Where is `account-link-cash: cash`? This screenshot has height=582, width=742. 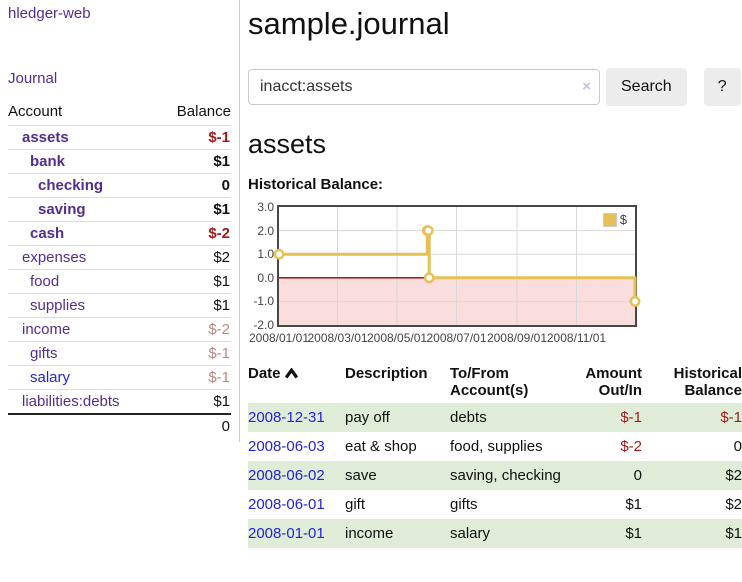 account-link-cash: cash is located at coordinates (47, 233).